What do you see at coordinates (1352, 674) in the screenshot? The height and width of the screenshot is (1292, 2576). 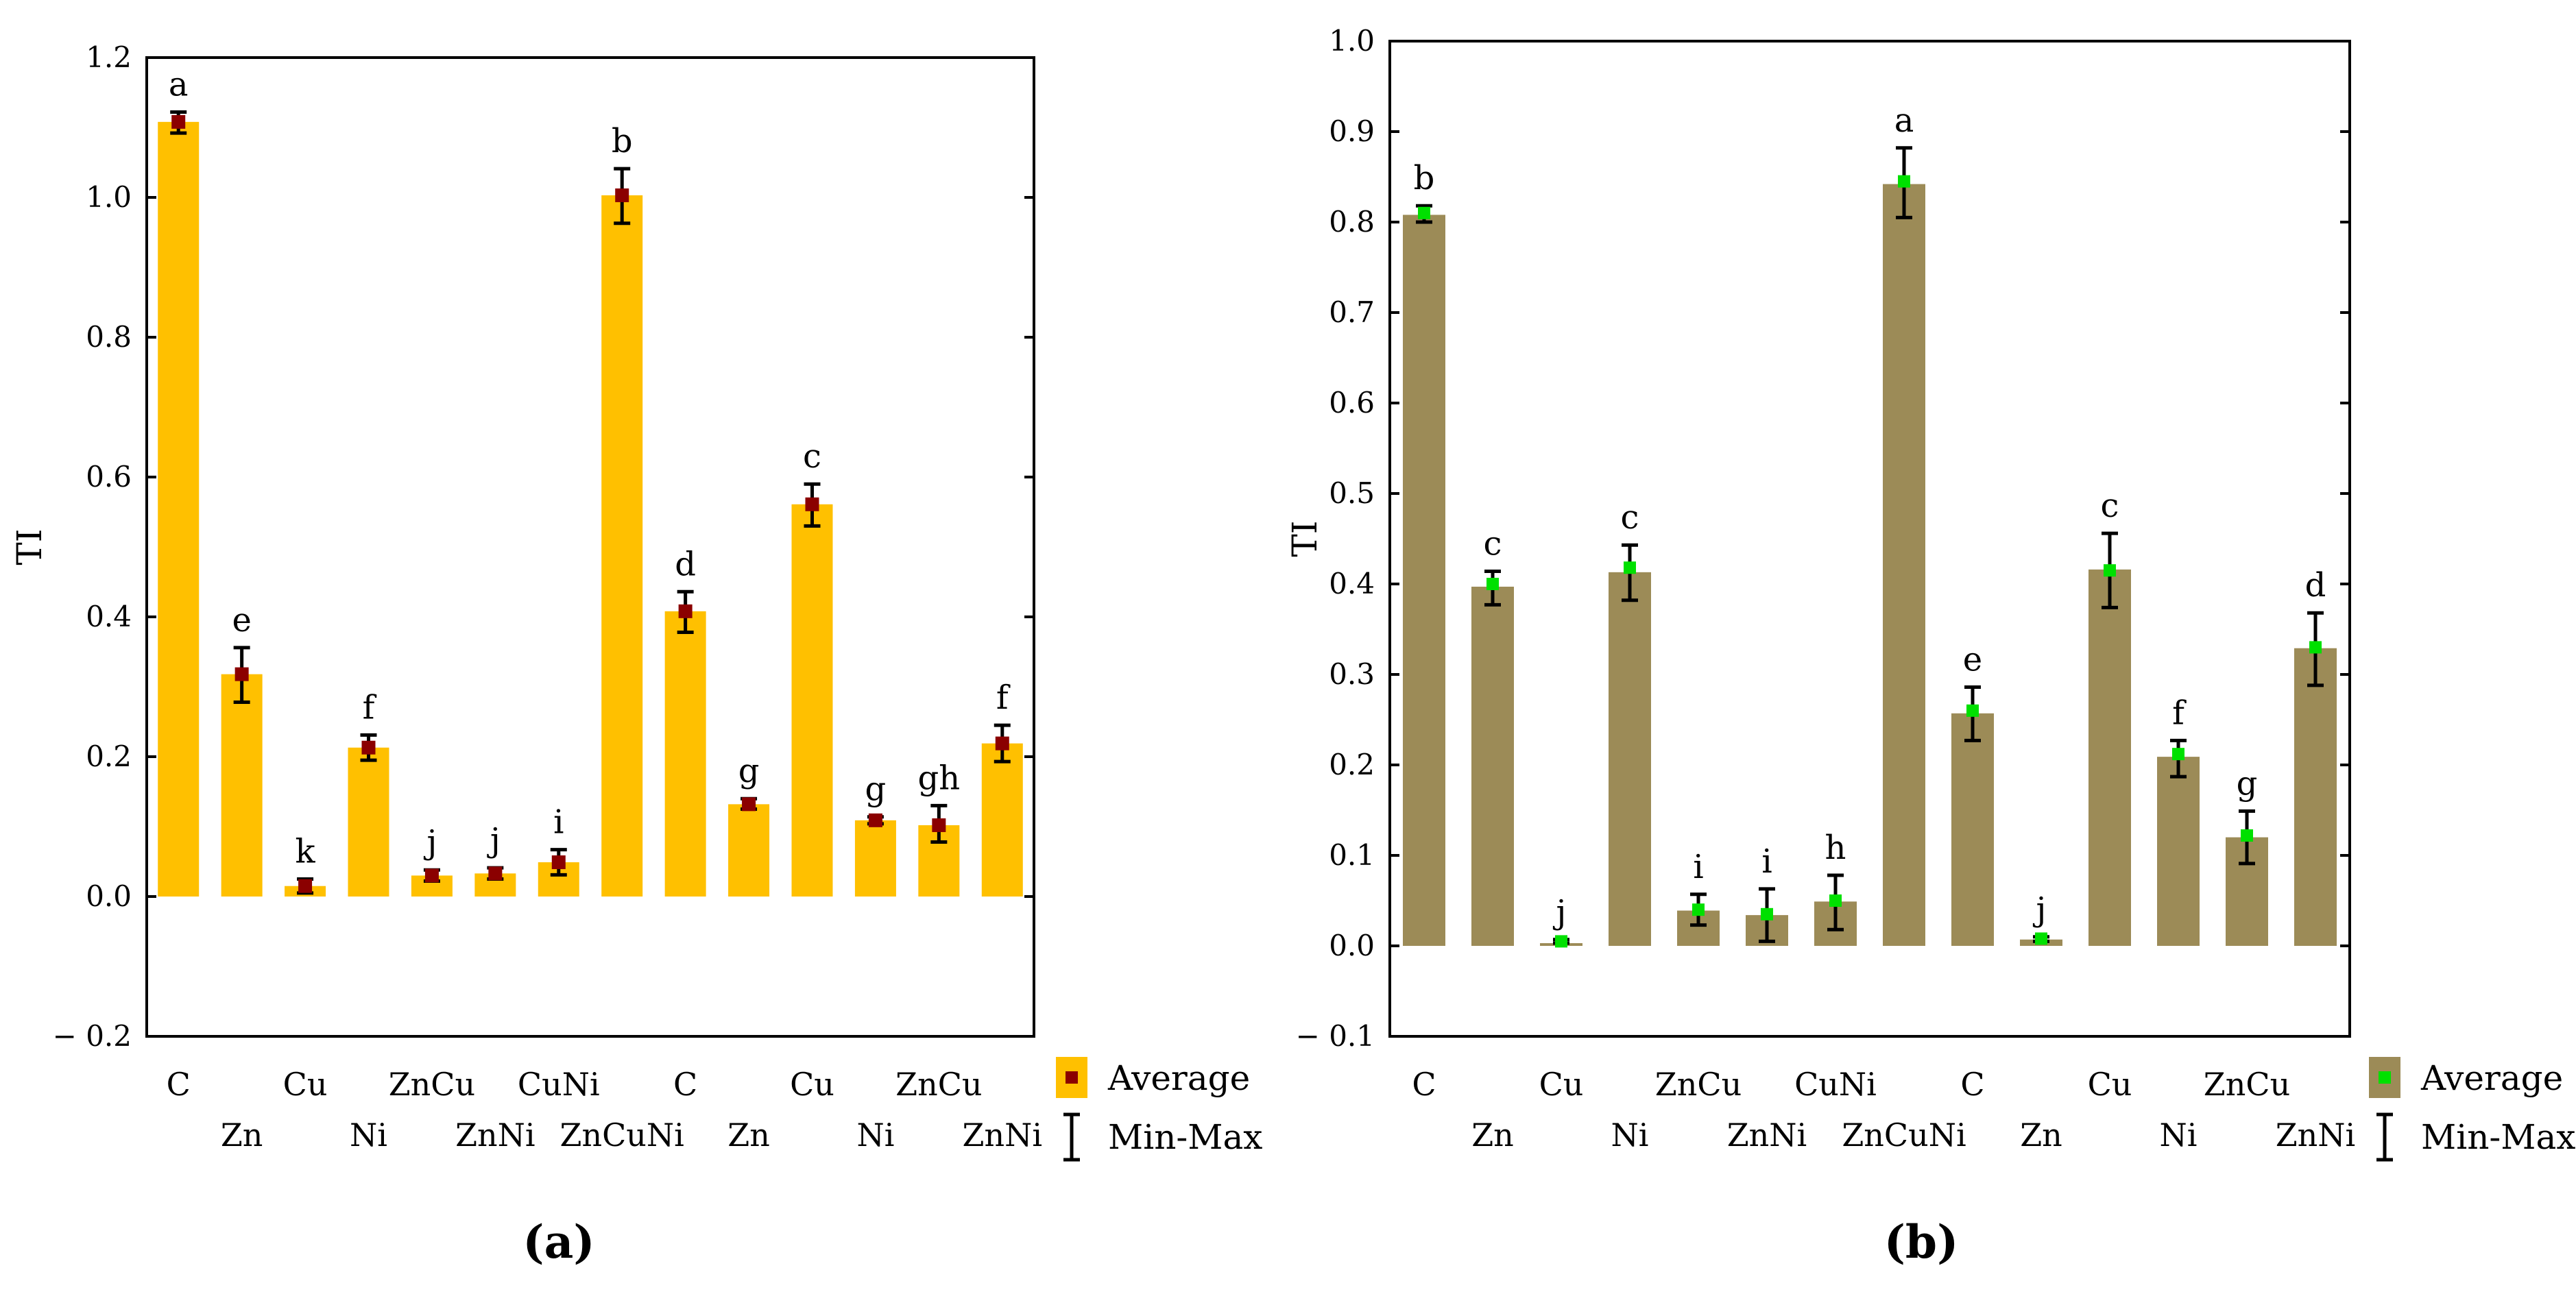 I see `y-tick-label: 0.3` at bounding box center [1352, 674].